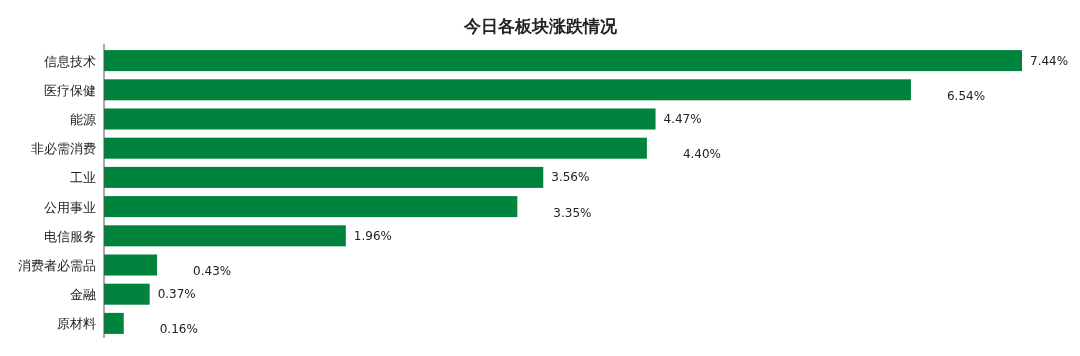  What do you see at coordinates (1049, 60) in the screenshot?
I see `data-label: 7.44%` at bounding box center [1049, 60].